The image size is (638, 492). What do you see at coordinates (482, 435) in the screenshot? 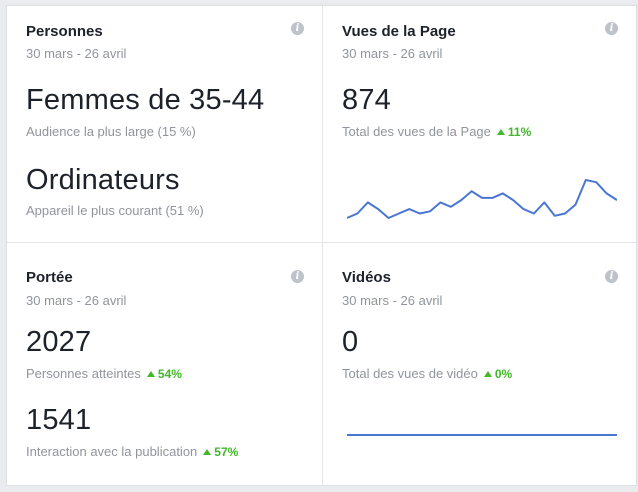
I see `video-views-sparkline` at bounding box center [482, 435].